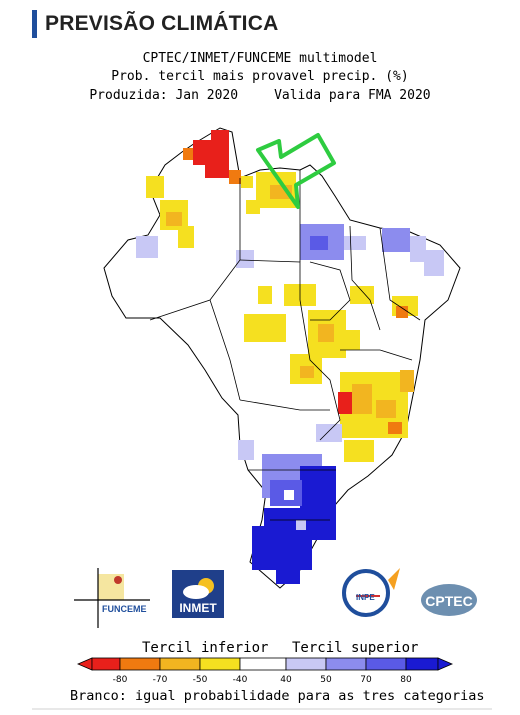 The width and height of the screenshot is (520, 715). What do you see at coordinates (118, 580) in the screenshot?
I see `sun-dot-icon` at bounding box center [118, 580].